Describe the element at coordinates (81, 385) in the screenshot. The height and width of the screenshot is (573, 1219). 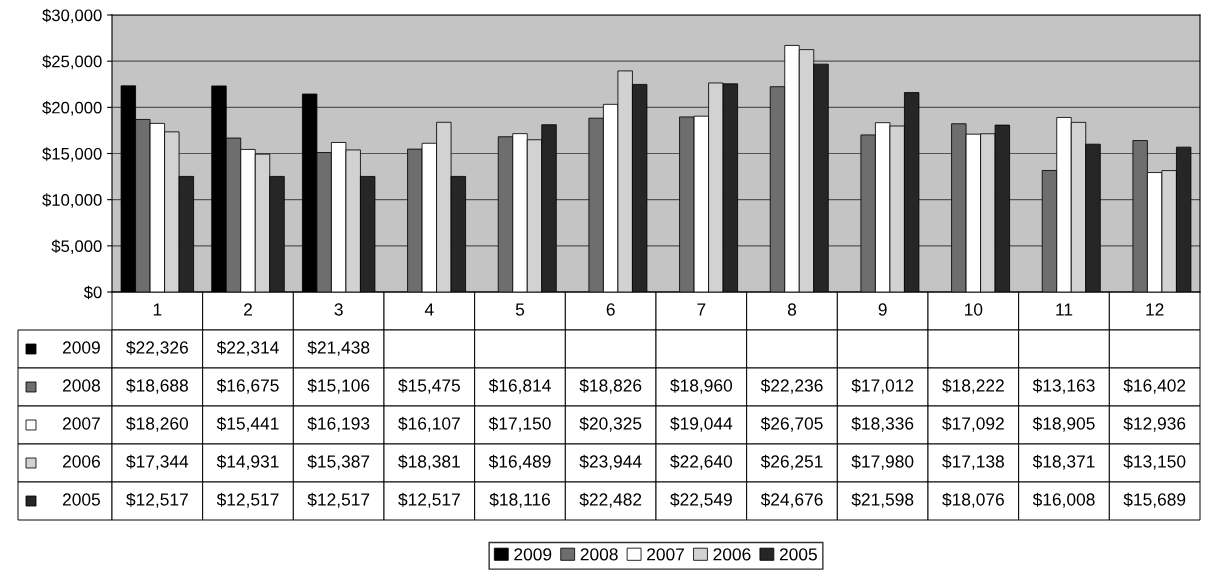
I see `legend-label: 2008` at that location.